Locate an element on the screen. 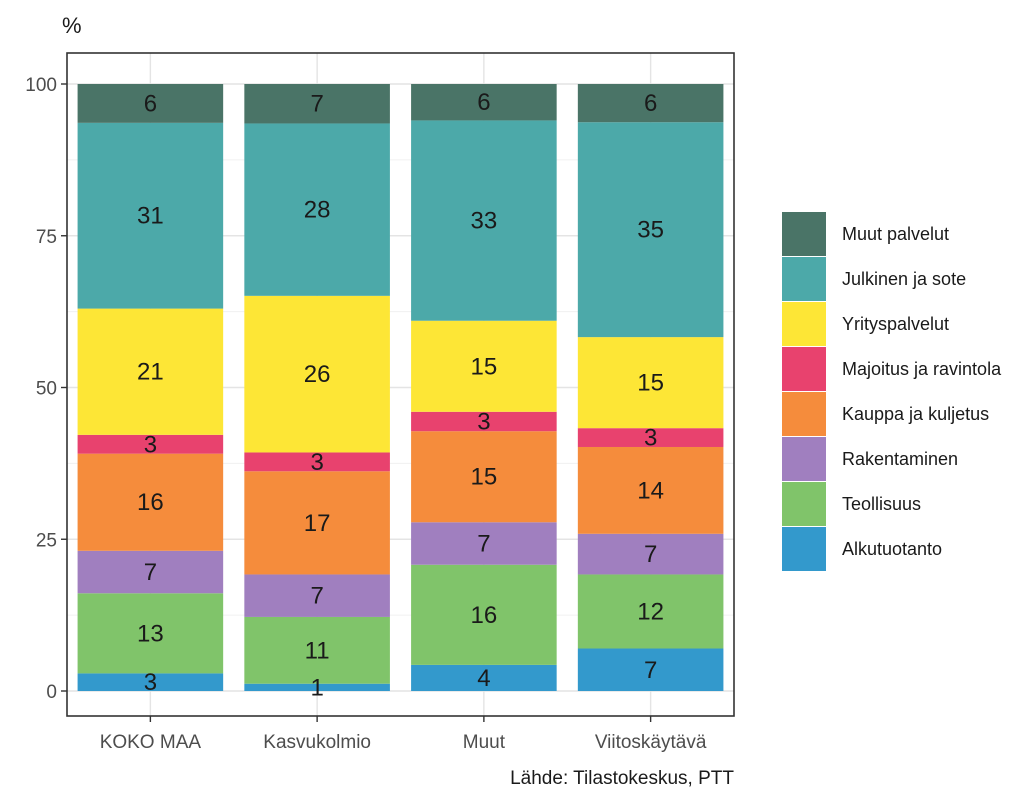  legend-label: Muut palvelut is located at coordinates (895, 234).